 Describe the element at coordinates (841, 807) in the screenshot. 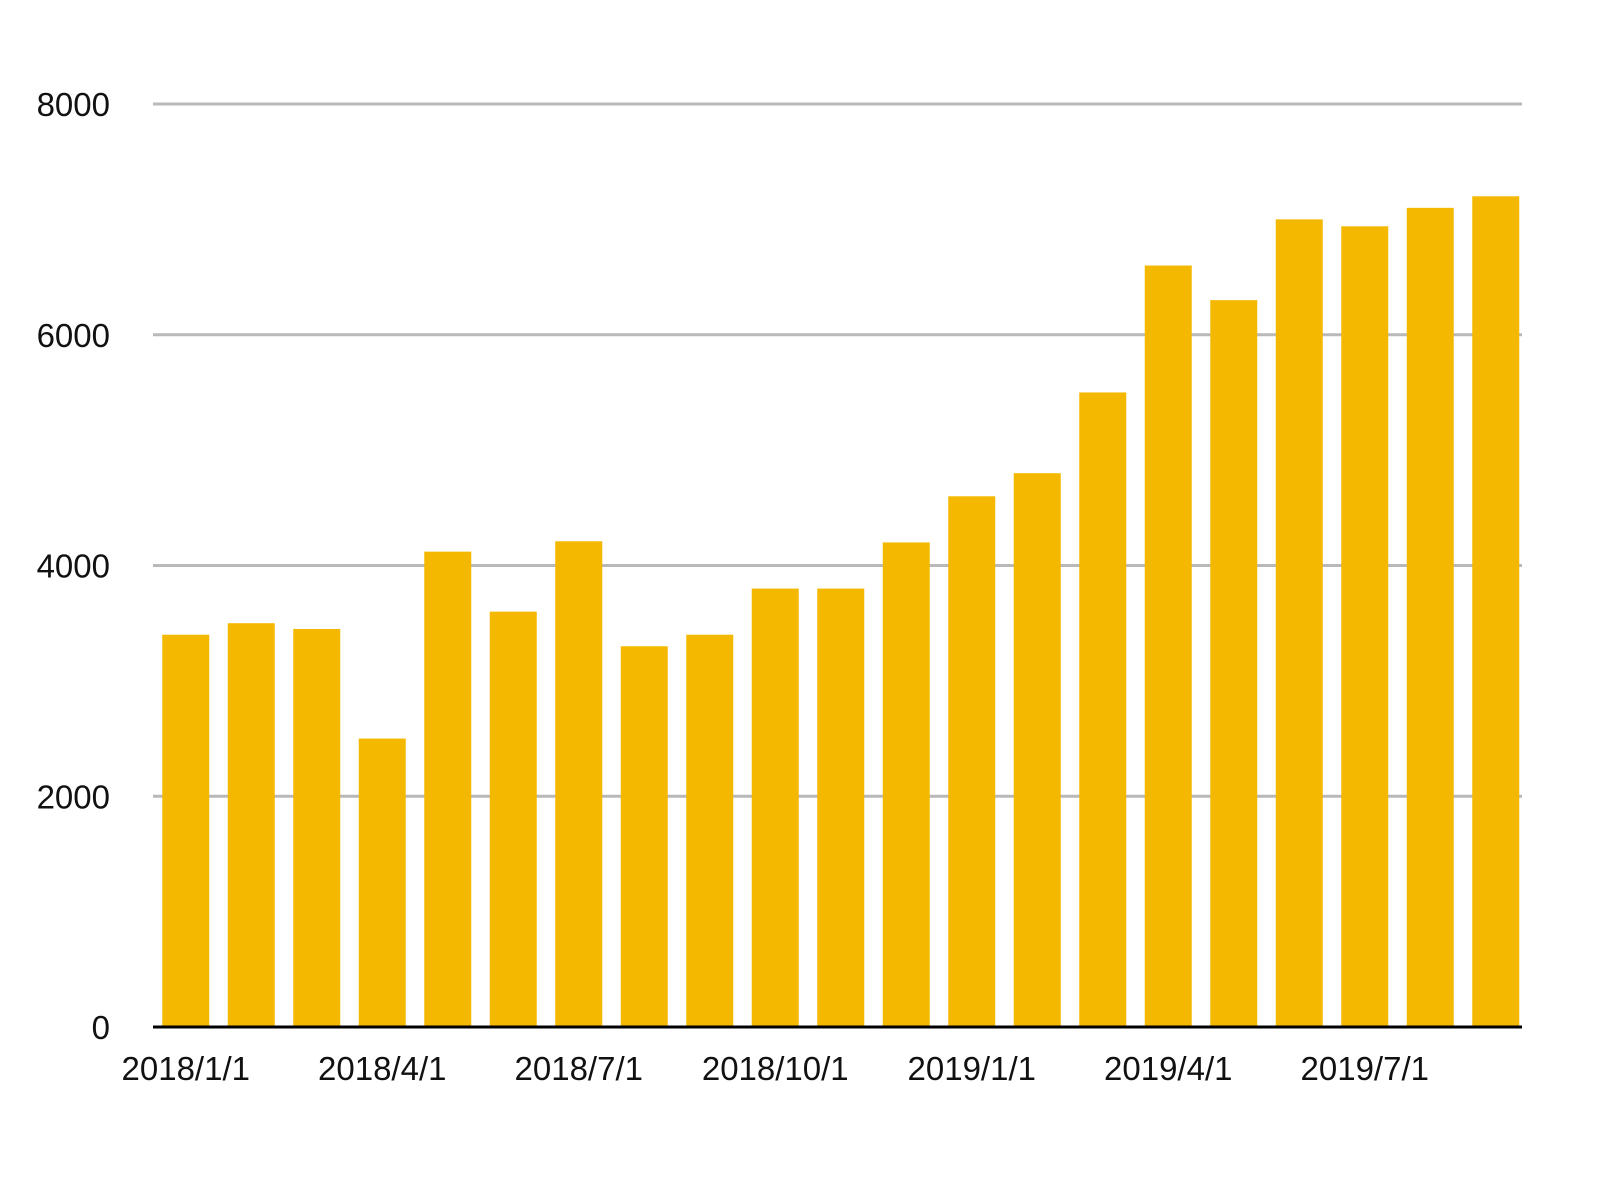

I see `bar-2018/11/1` at that location.